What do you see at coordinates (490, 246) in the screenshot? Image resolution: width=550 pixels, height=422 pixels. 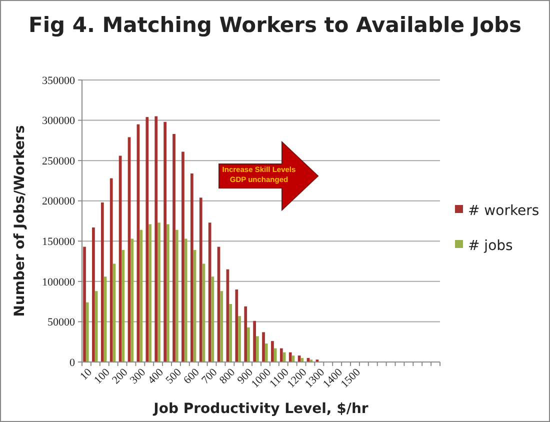 I see `legend-label: # jobs` at bounding box center [490, 246].